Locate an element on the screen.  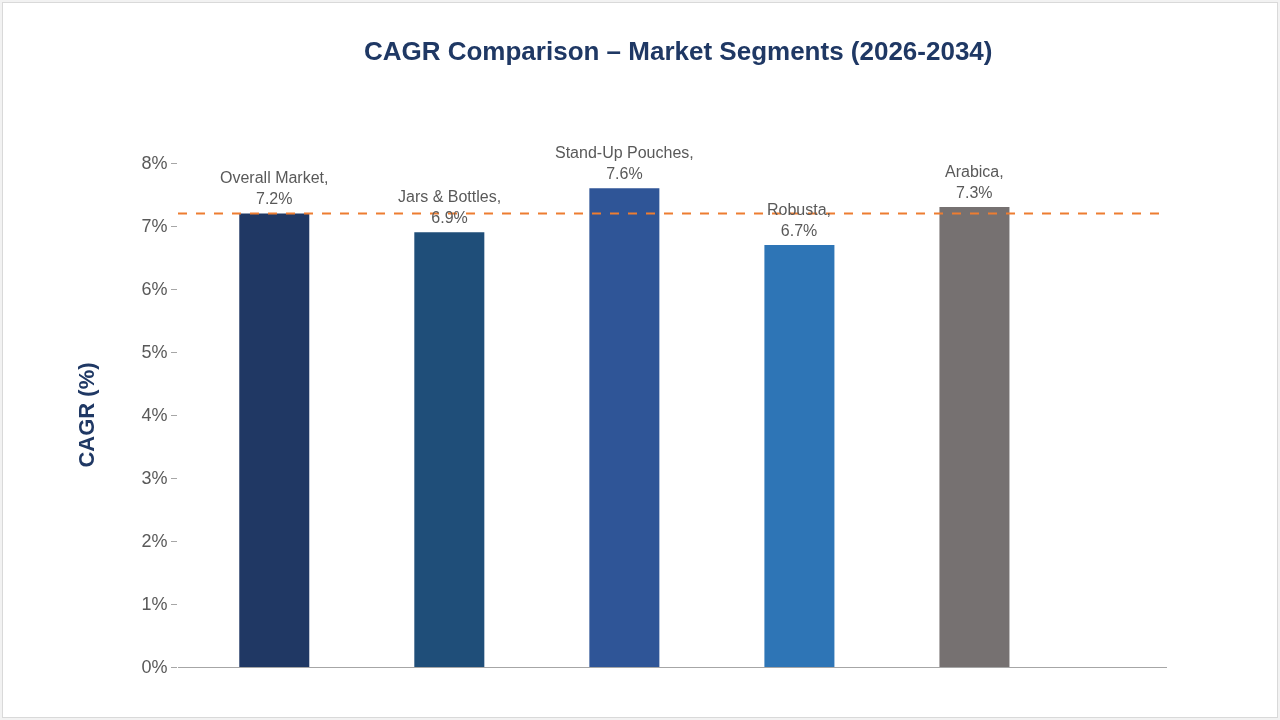
data-label: Stand-Up Pouches, 7.6% is located at coordinates (624, 163).